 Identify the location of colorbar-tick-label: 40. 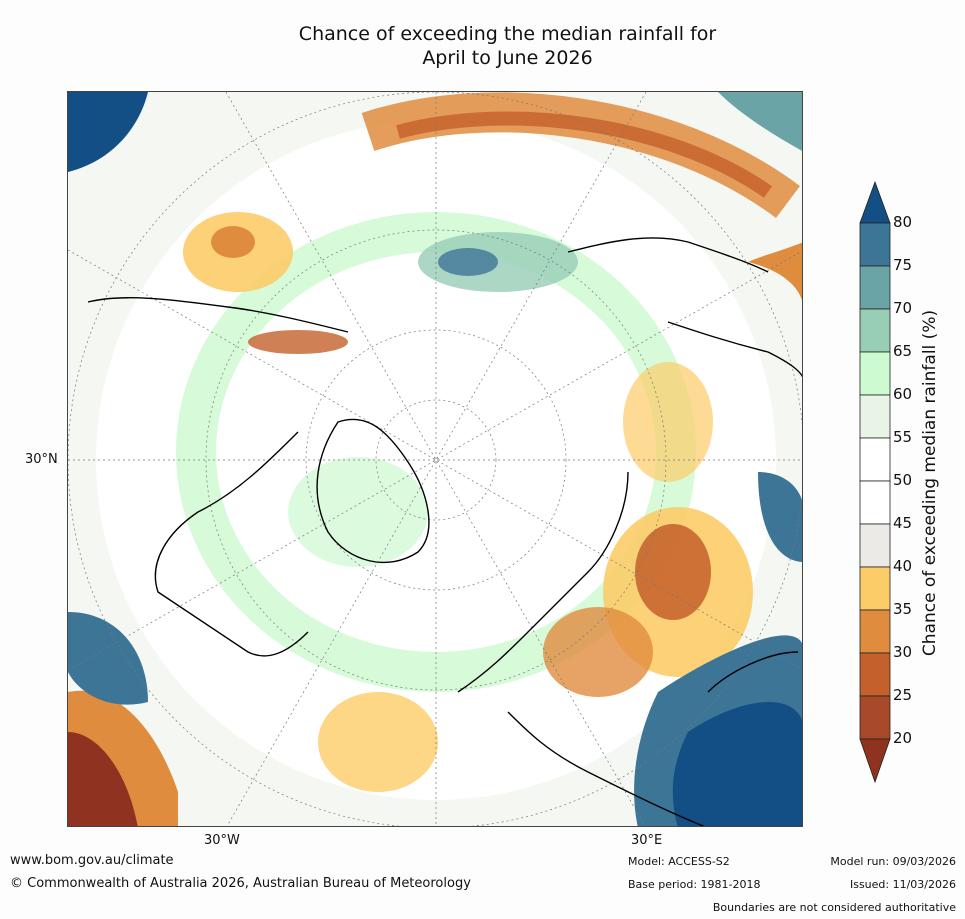
(903, 566).